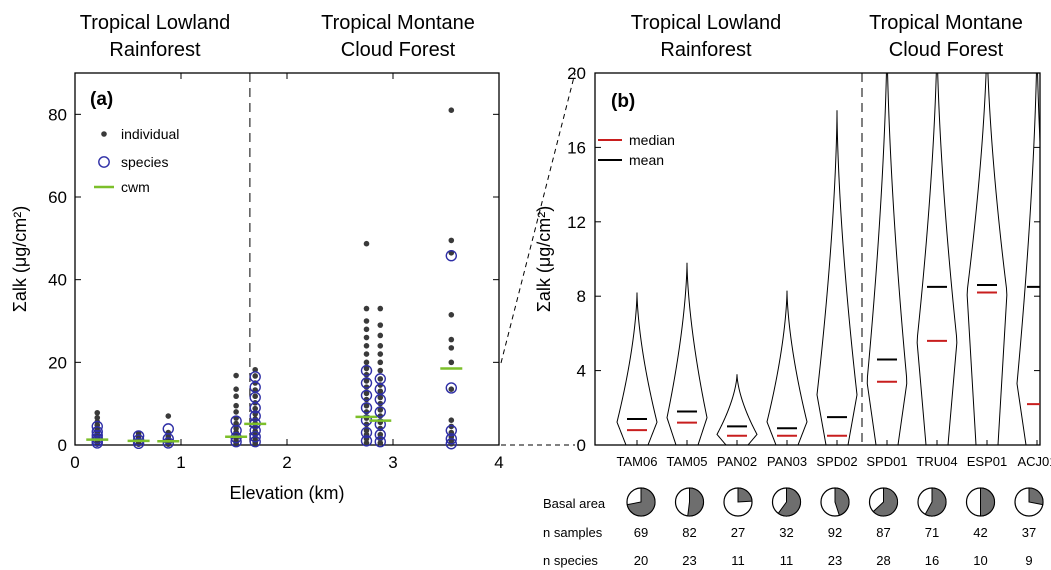 This screenshot has height=570, width=1051. Describe the element at coordinates (544, 259) in the screenshot. I see `panel-b-y-axis-label: Σalk (μg/cm²)` at that location.